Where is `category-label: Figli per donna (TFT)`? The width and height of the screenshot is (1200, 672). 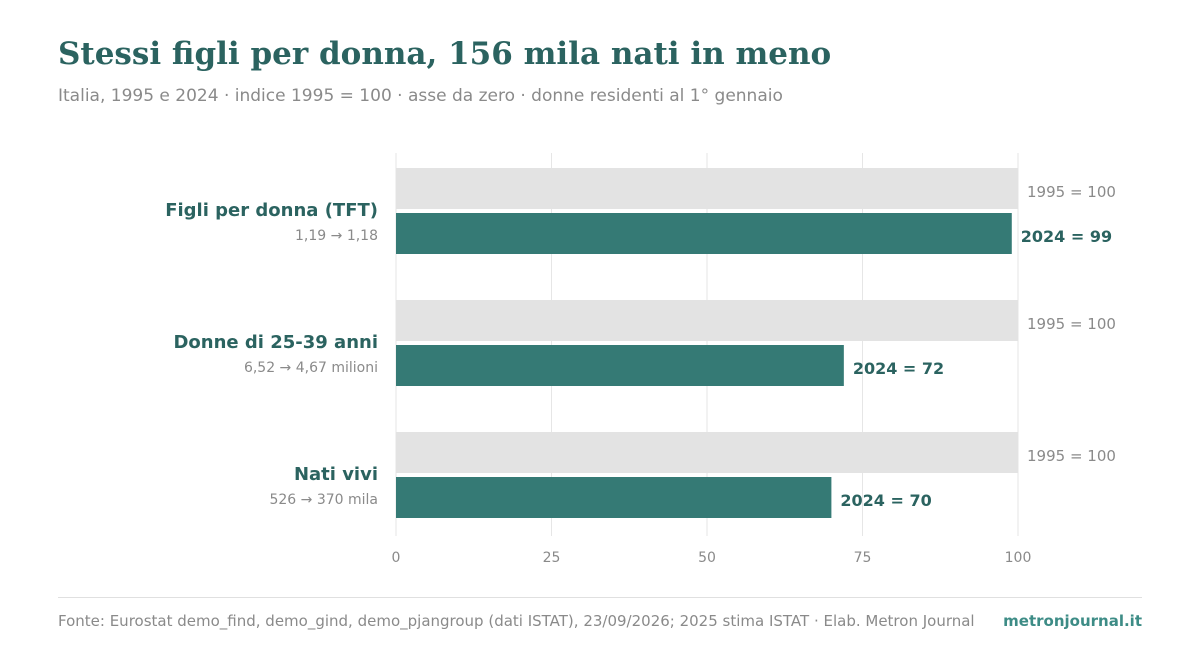 category-label: Figli per donna (TFT) is located at coordinates (271, 210).